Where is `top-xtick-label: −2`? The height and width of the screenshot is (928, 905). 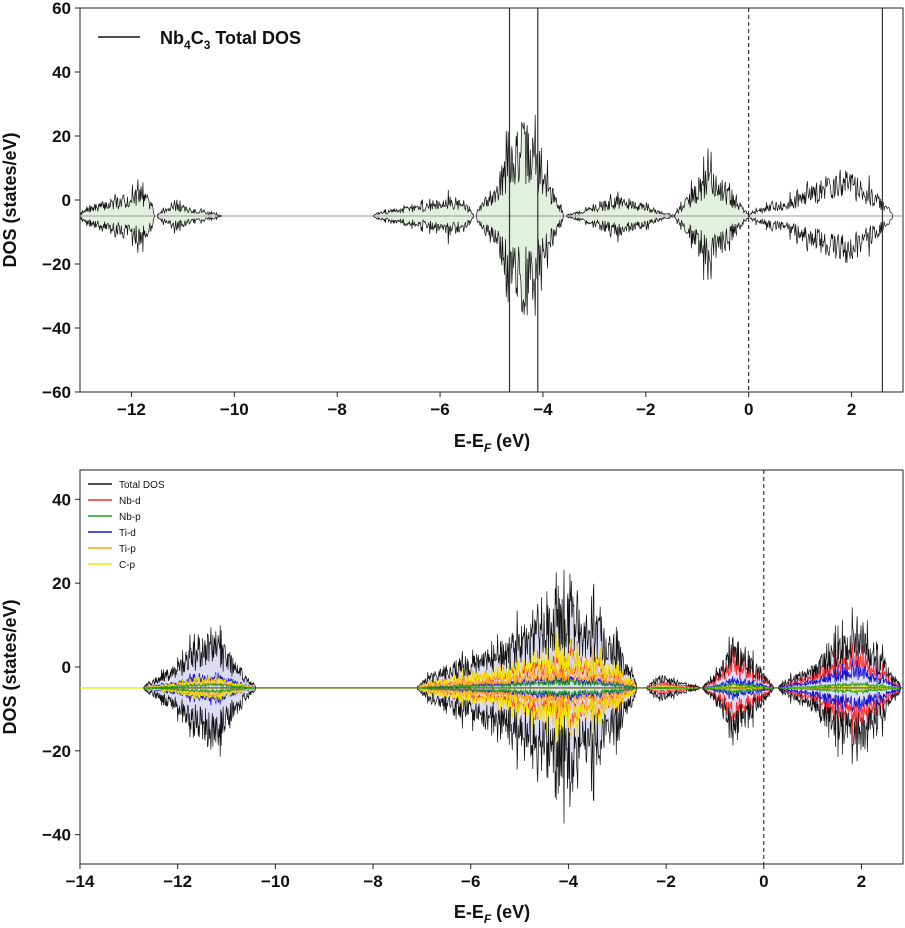 top-xtick-label: −2 is located at coordinates (645, 409).